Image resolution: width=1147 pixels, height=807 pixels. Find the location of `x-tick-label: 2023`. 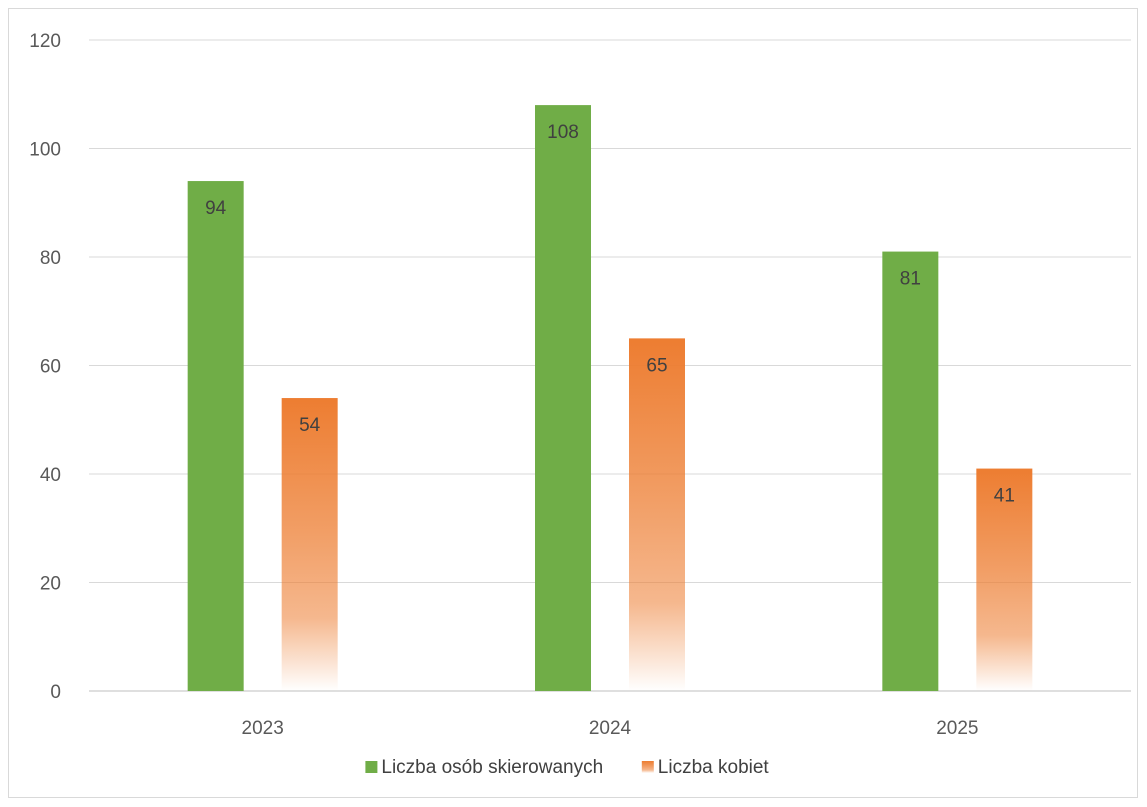

x-tick-label: 2023 is located at coordinates (263, 728).